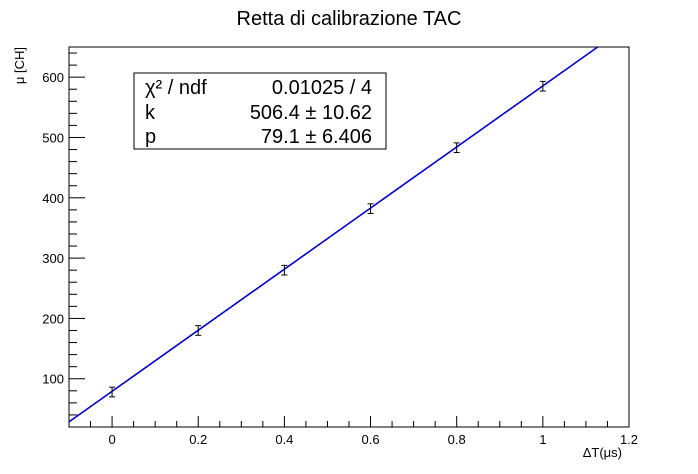 The width and height of the screenshot is (698, 474). What do you see at coordinates (176, 88) in the screenshot?
I see `stats-label-chi2: χ² / ndf` at bounding box center [176, 88].